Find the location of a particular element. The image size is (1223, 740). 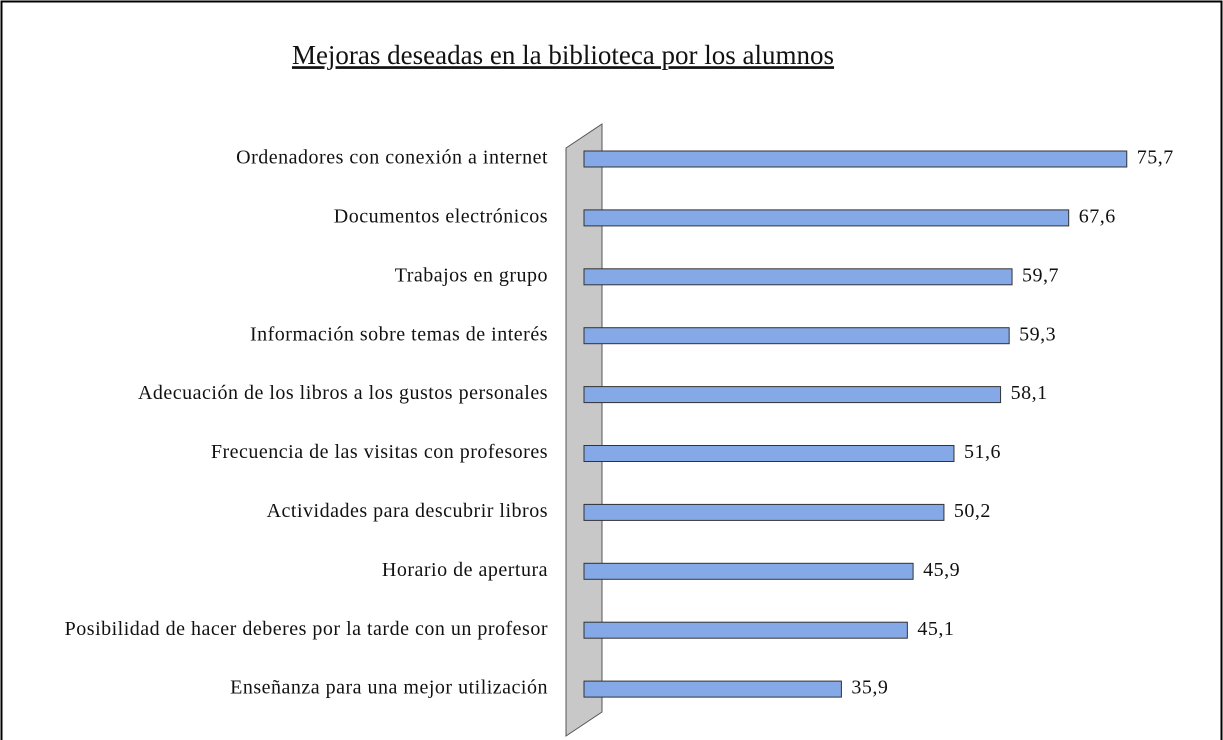

category-label: Información sobre temas de interés is located at coordinates (399, 334).